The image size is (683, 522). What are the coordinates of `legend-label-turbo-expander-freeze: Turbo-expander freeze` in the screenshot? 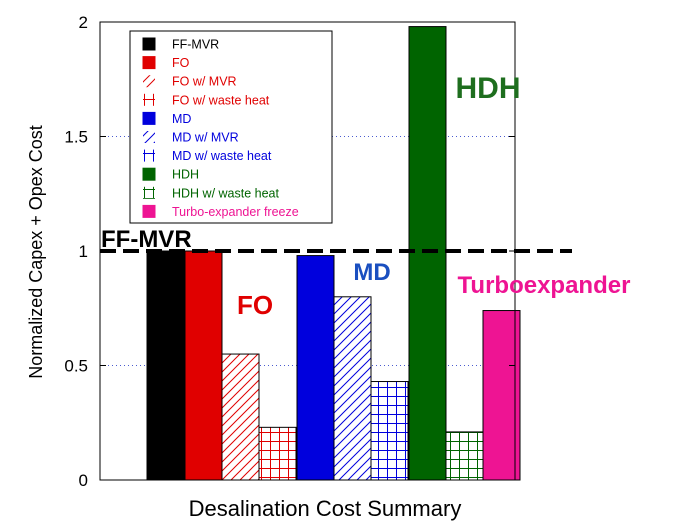 It's located at (235, 212).